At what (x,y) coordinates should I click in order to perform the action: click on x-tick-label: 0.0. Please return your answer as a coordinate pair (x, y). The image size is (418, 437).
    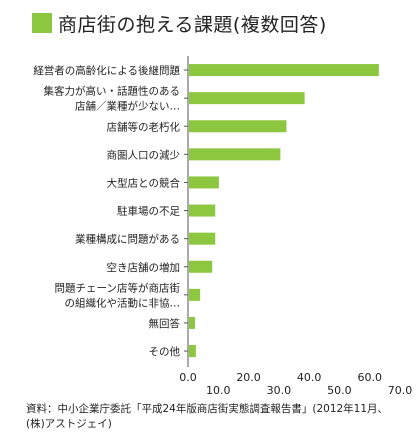
    Looking at the image, I should click on (188, 377).